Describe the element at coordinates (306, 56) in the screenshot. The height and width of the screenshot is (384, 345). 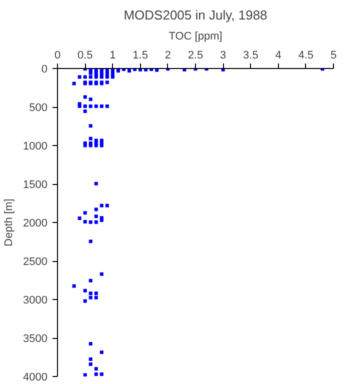
I see `x-tick-label: 4.5` at that location.